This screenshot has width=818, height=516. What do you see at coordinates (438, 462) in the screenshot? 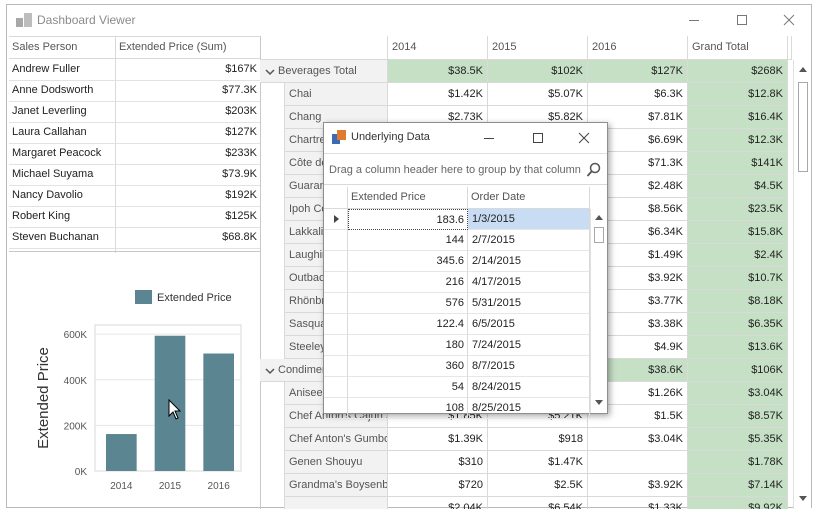
I see `pivot-cell: $310` at bounding box center [438, 462].